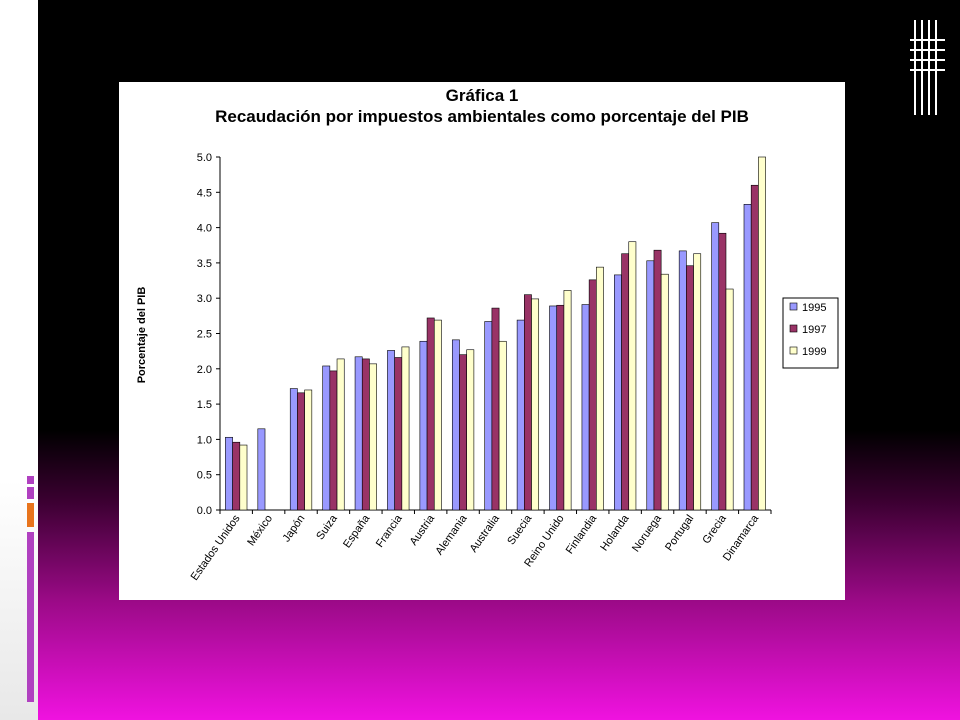 This screenshot has width=960, height=720. What do you see at coordinates (19, 360) in the screenshot?
I see `left-band` at bounding box center [19, 360].